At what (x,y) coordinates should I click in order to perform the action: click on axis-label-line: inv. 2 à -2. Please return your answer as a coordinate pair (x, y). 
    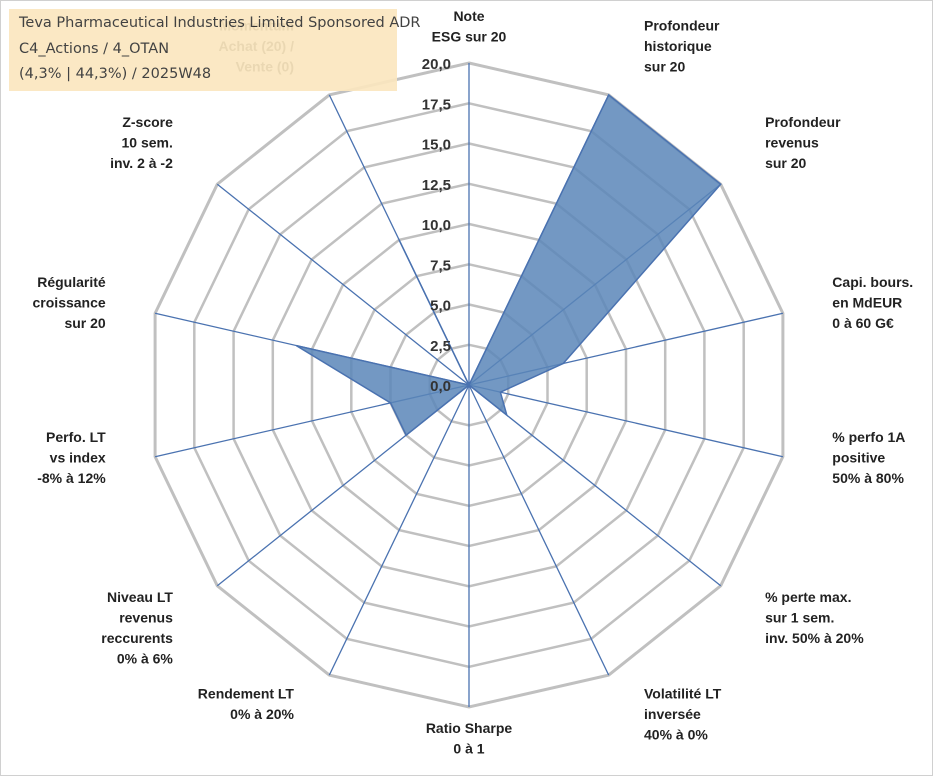
    Looking at the image, I should click on (141, 163).